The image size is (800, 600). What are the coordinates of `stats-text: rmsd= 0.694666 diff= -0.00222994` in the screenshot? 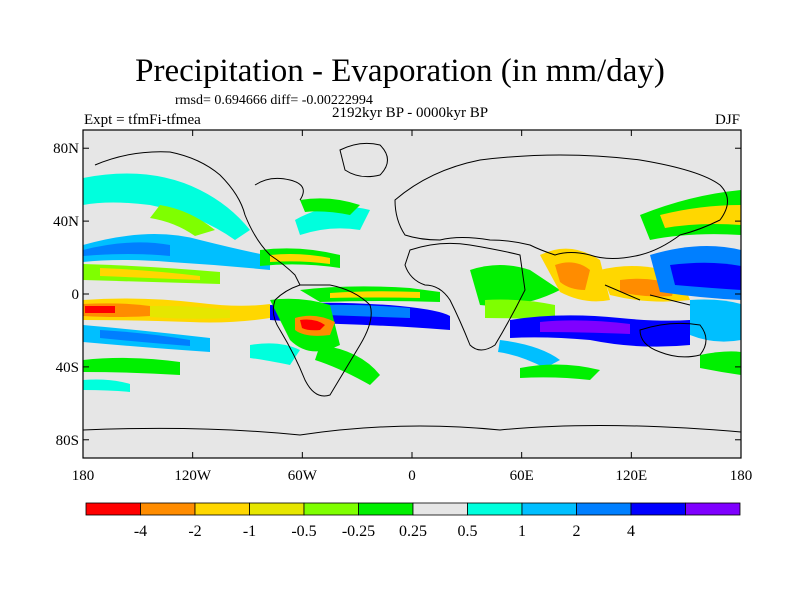 It's located at (274, 100).